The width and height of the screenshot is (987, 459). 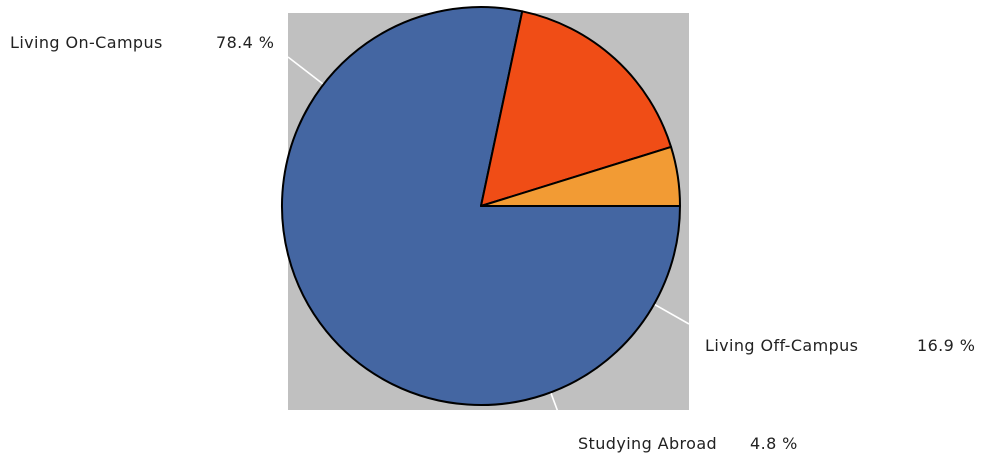 I want to click on slice-label-studying-abroad-value: 4.8 %, so click(x=774, y=443).